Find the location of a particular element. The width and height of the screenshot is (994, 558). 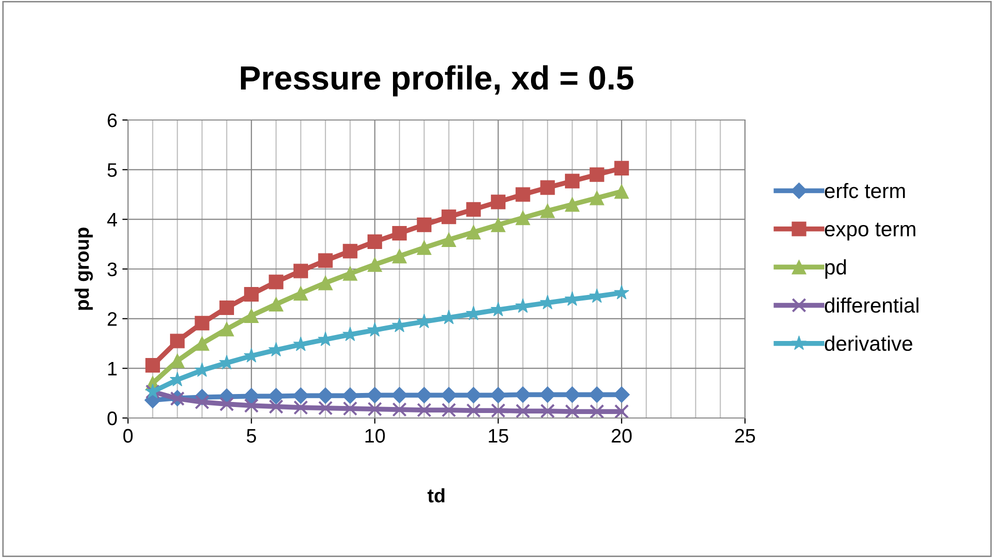

y-tick-label: 4 is located at coordinates (112, 219).